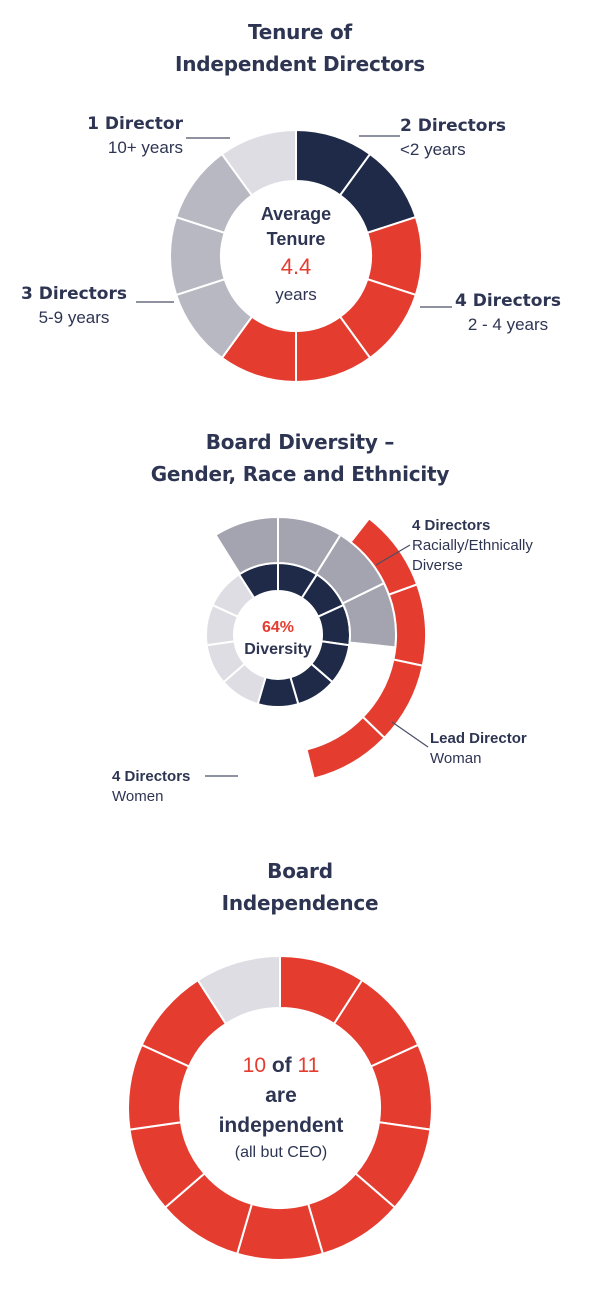 The height and width of the screenshot is (1306, 600). Describe the element at coordinates (437, 565) in the screenshot. I see `label-diverse-line3: Diverse` at that location.